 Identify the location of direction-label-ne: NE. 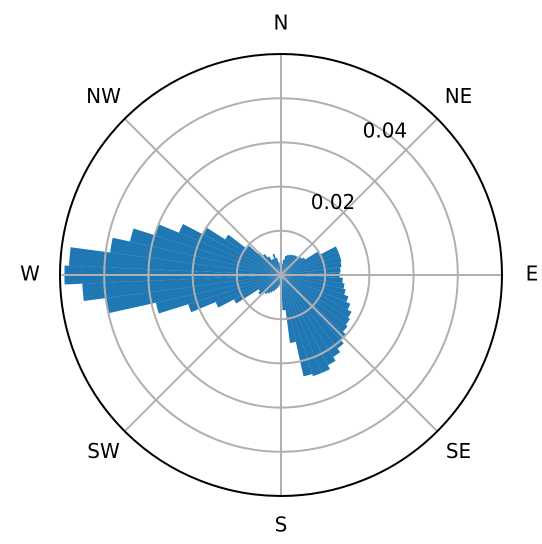
(459, 96).